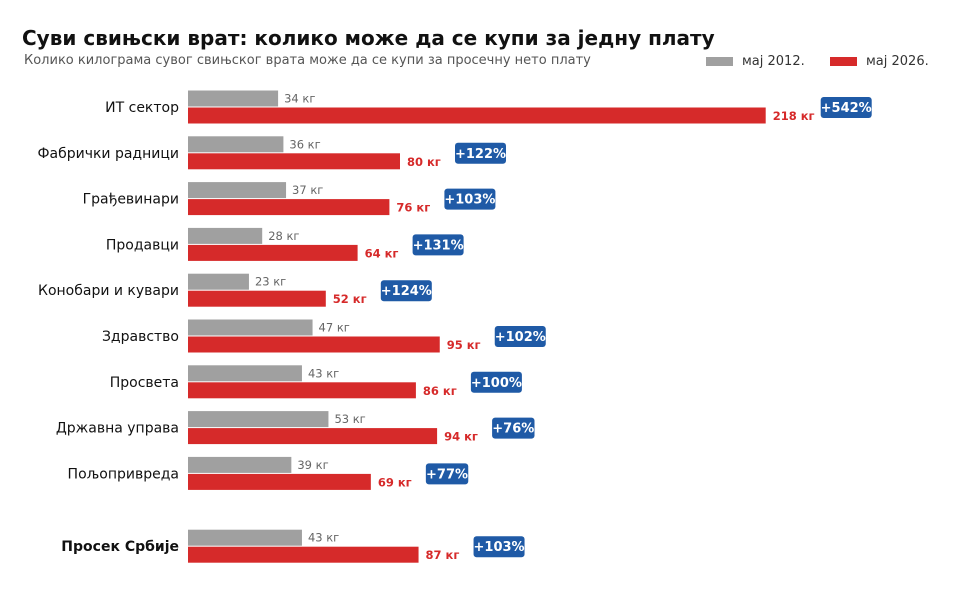 The height and width of the screenshot is (590, 958). I want to click on change-badge-label: +131%, so click(438, 245).